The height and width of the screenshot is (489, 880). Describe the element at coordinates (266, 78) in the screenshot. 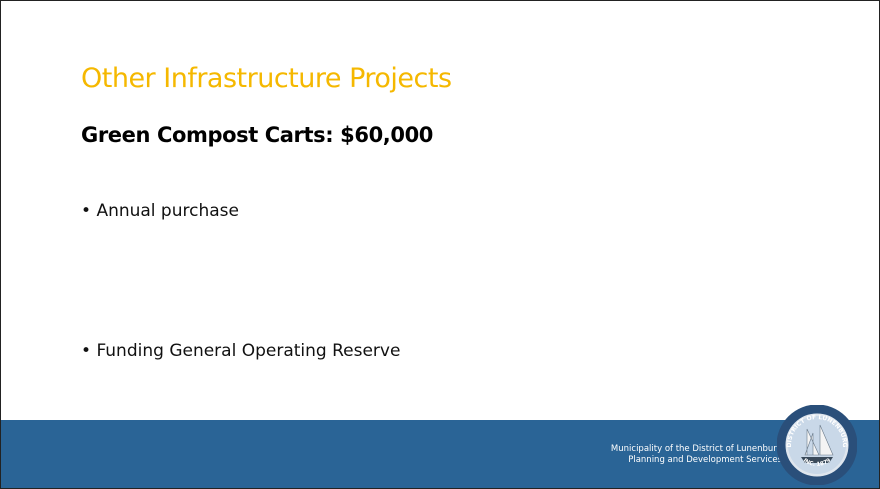

I see `slide-title: Other Infrastructure Projects` at that location.